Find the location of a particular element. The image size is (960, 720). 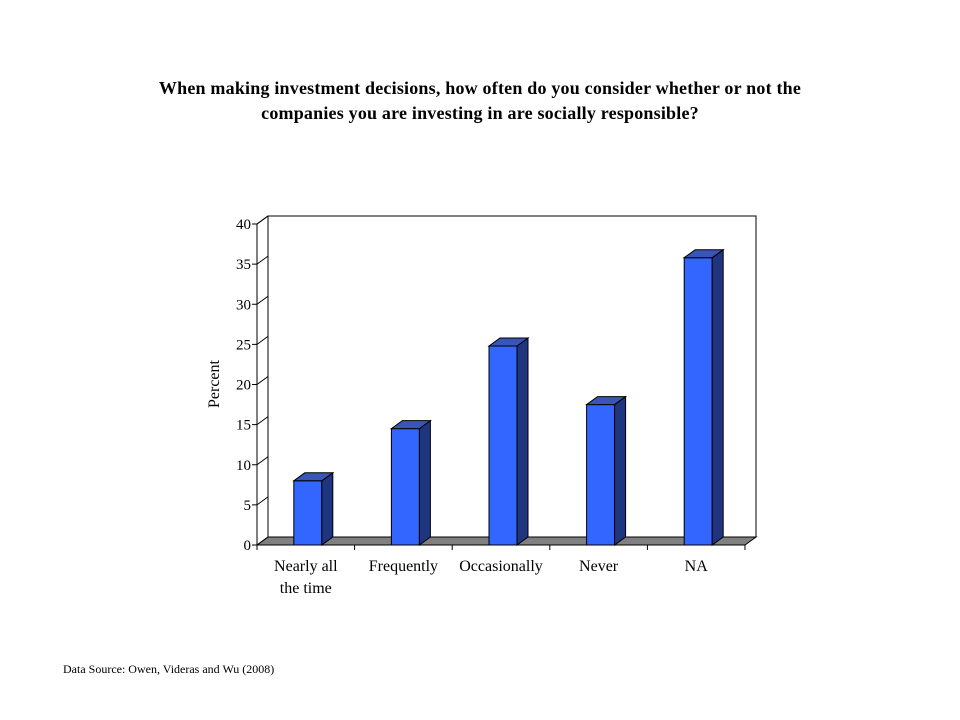

y-tick-label: 35 is located at coordinates (243, 265).